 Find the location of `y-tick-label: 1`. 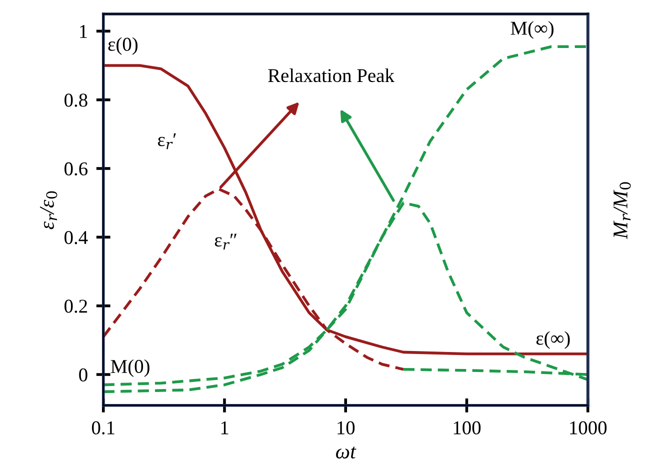

y-tick-label: 1 is located at coordinates (83, 31).